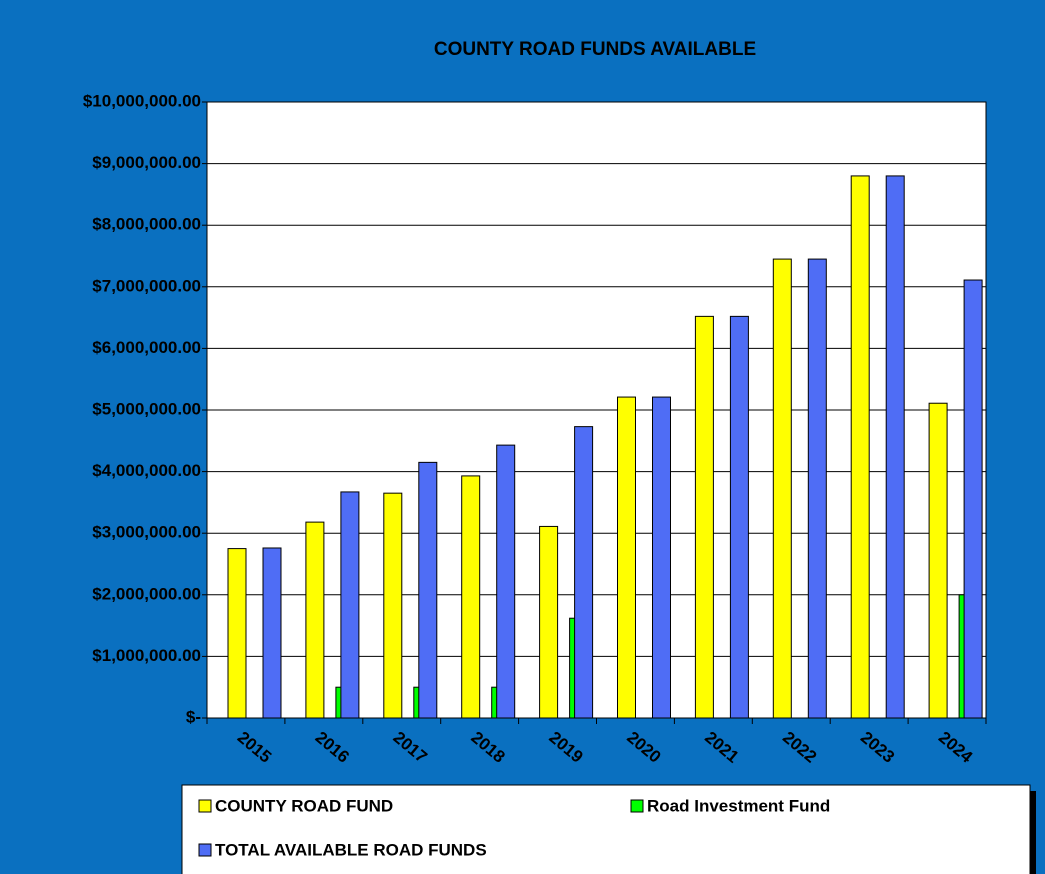  I want to click on y-tick-label: $4,000,000.00, so click(146, 470).